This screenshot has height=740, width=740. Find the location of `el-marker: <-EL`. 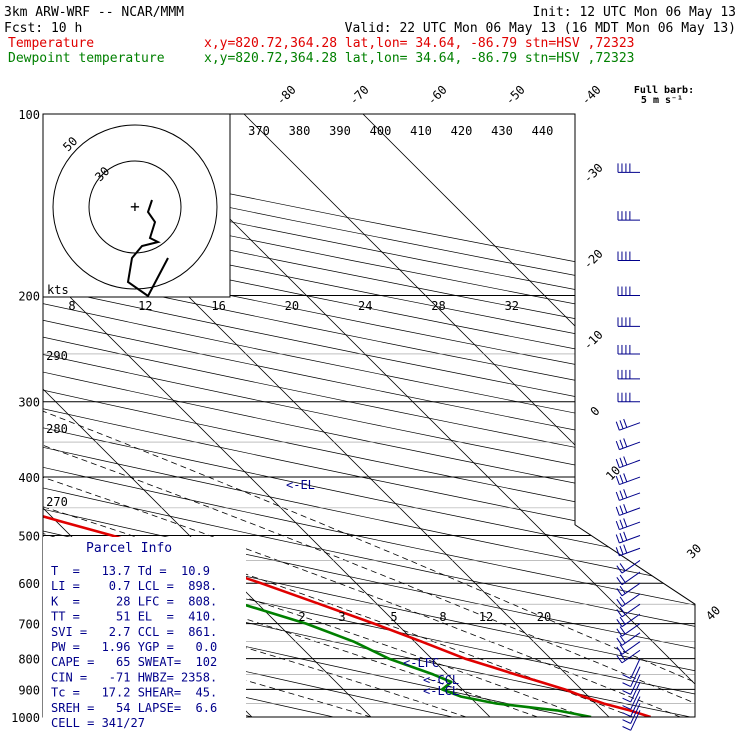

el-marker: <-EL is located at coordinates (300, 485).